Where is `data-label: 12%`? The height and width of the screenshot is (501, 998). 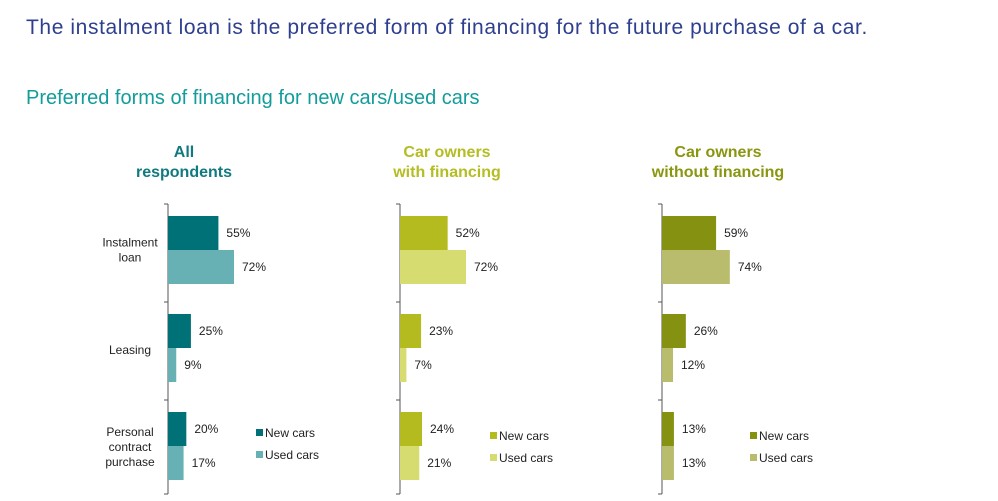
data-label: 12% is located at coordinates (693, 365).